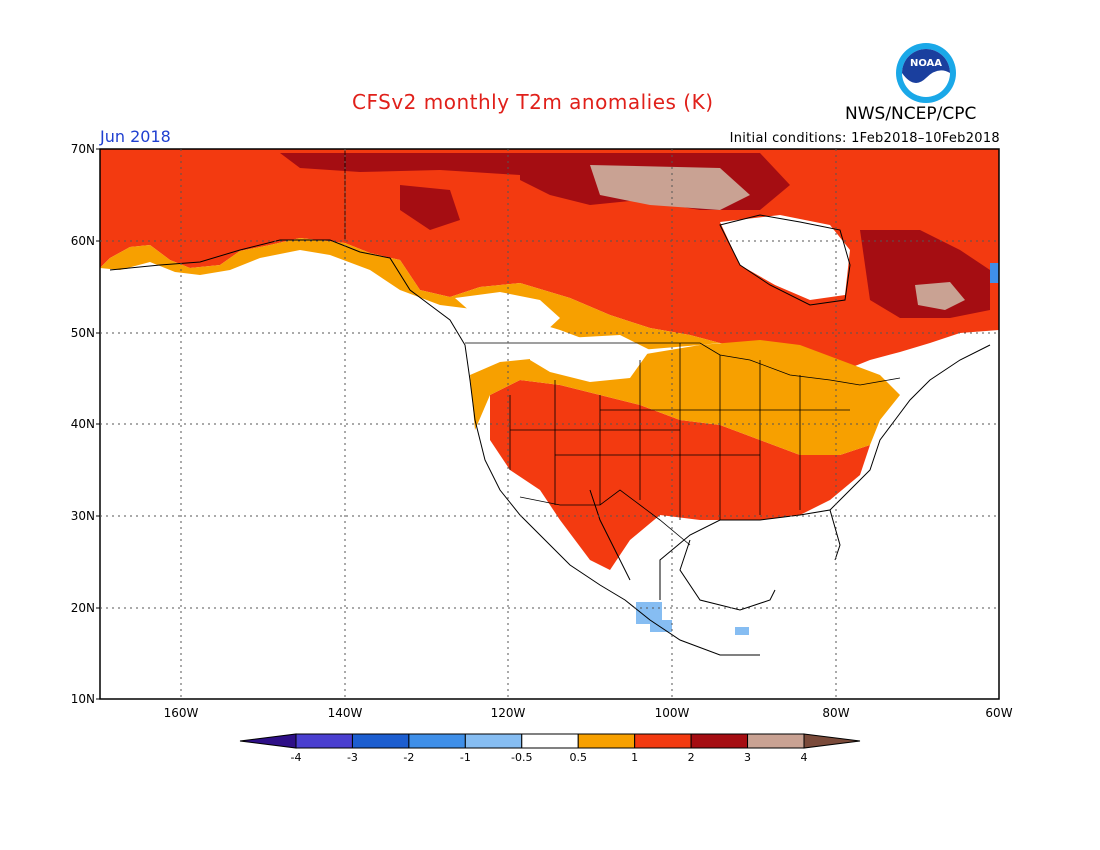  Describe the element at coordinates (672, 713) in the screenshot. I see `longitude-label: 100W` at that location.